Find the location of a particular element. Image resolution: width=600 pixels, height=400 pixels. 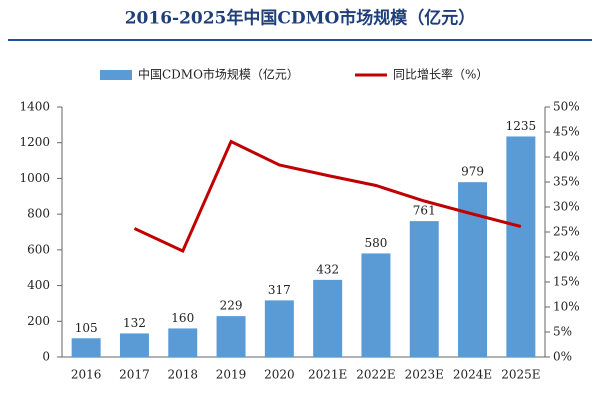

y-tick-label: 200 is located at coordinates (38, 321).